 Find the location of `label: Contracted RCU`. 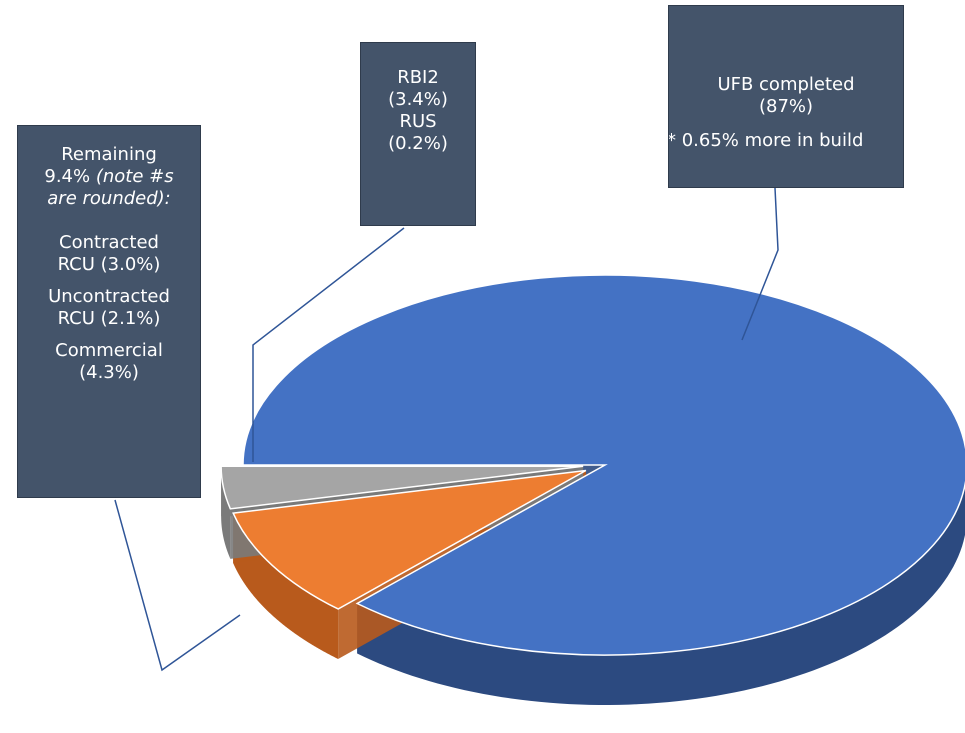

label: Contracted RCU is located at coordinates (108, 253).